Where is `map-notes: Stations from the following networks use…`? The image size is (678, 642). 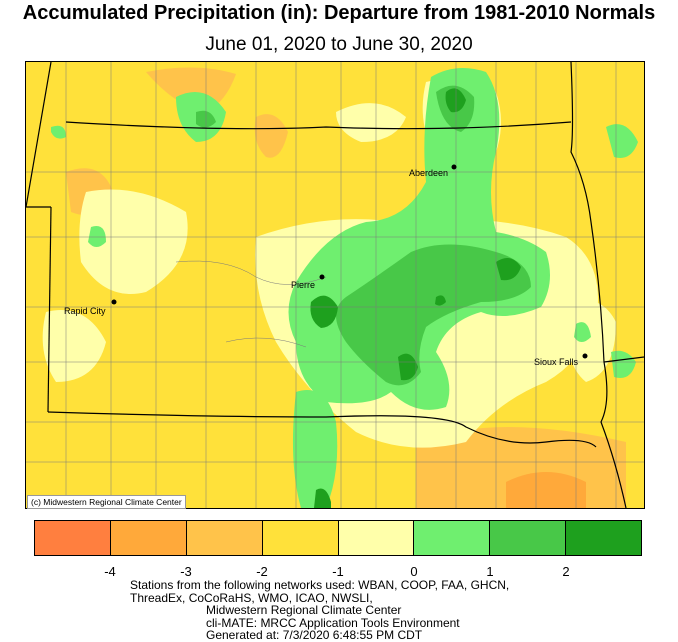
map-notes: Stations from the following networks use… is located at coordinates (339, 610).